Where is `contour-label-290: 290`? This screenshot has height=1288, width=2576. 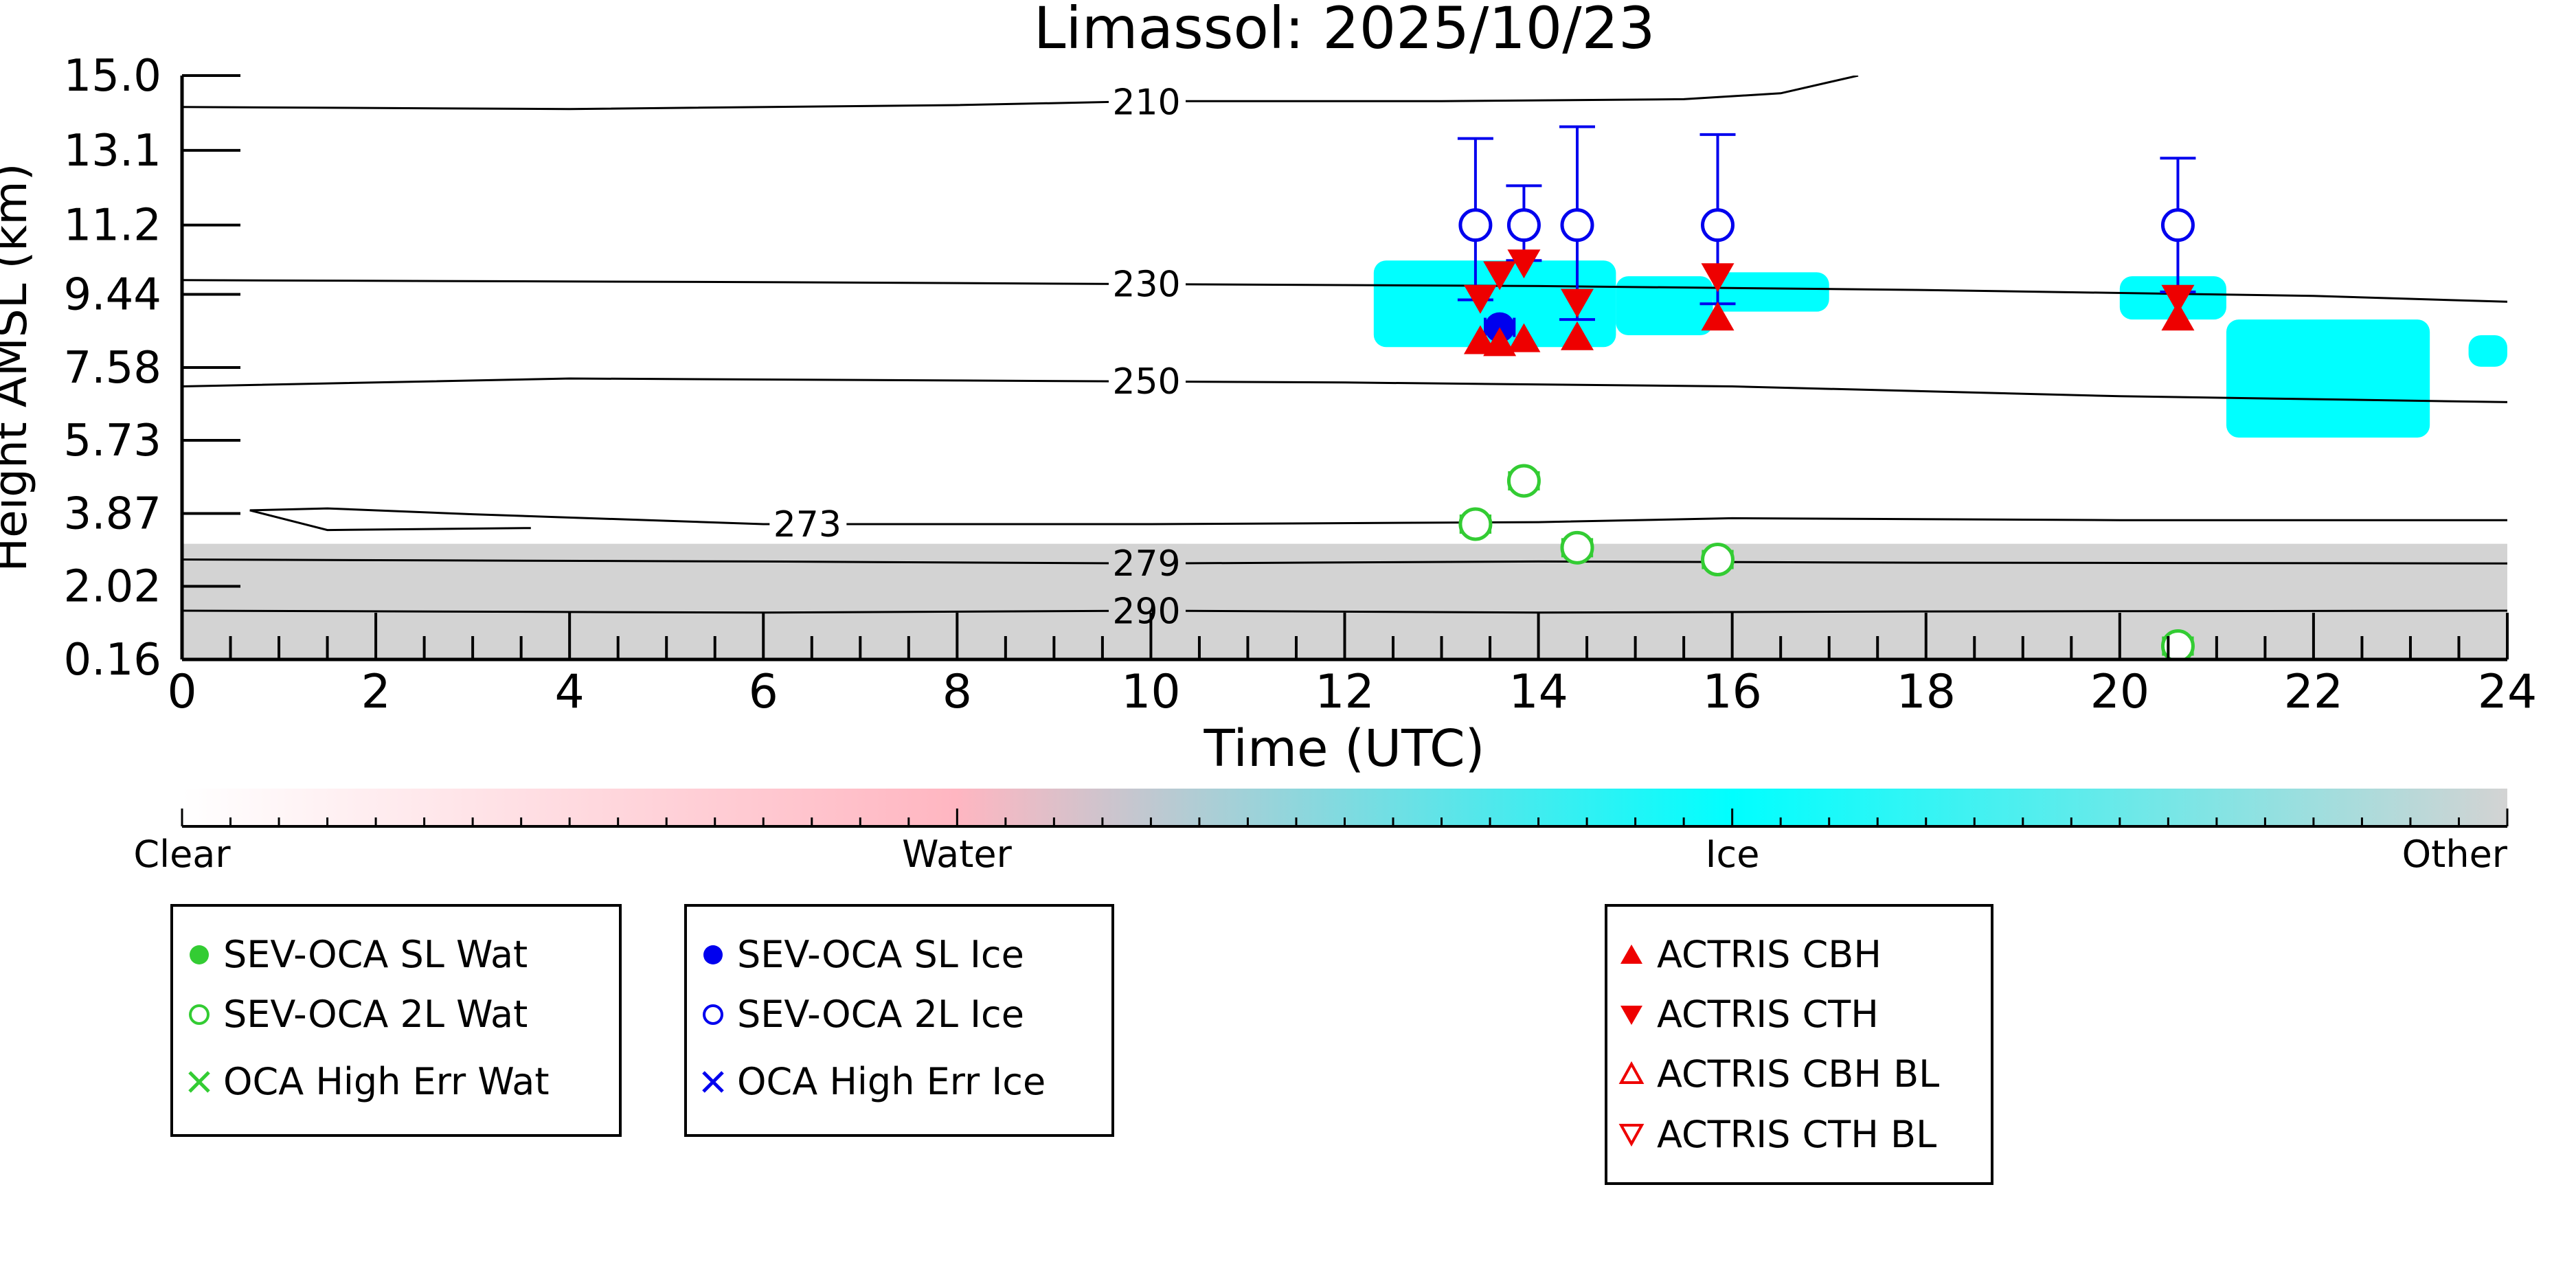 contour-label-290: 290 is located at coordinates (1146, 611).